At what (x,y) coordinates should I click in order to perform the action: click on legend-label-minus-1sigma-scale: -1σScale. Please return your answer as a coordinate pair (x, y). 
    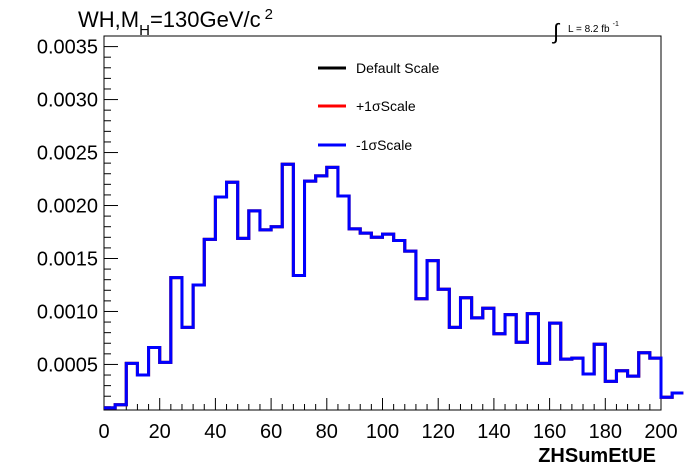
    Looking at the image, I should click on (384, 145).